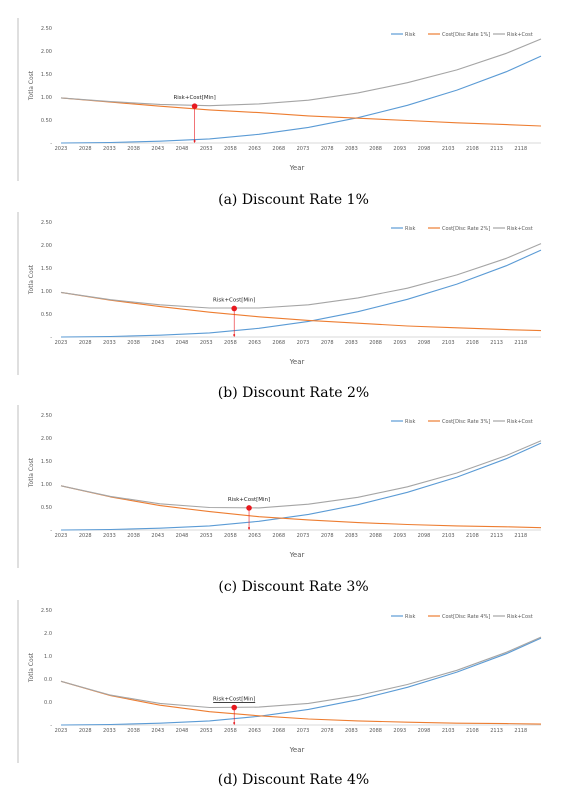 The image size is (587, 802). I want to click on legend-label-cost: Cost[Disc Rate 4%], so click(466, 617).